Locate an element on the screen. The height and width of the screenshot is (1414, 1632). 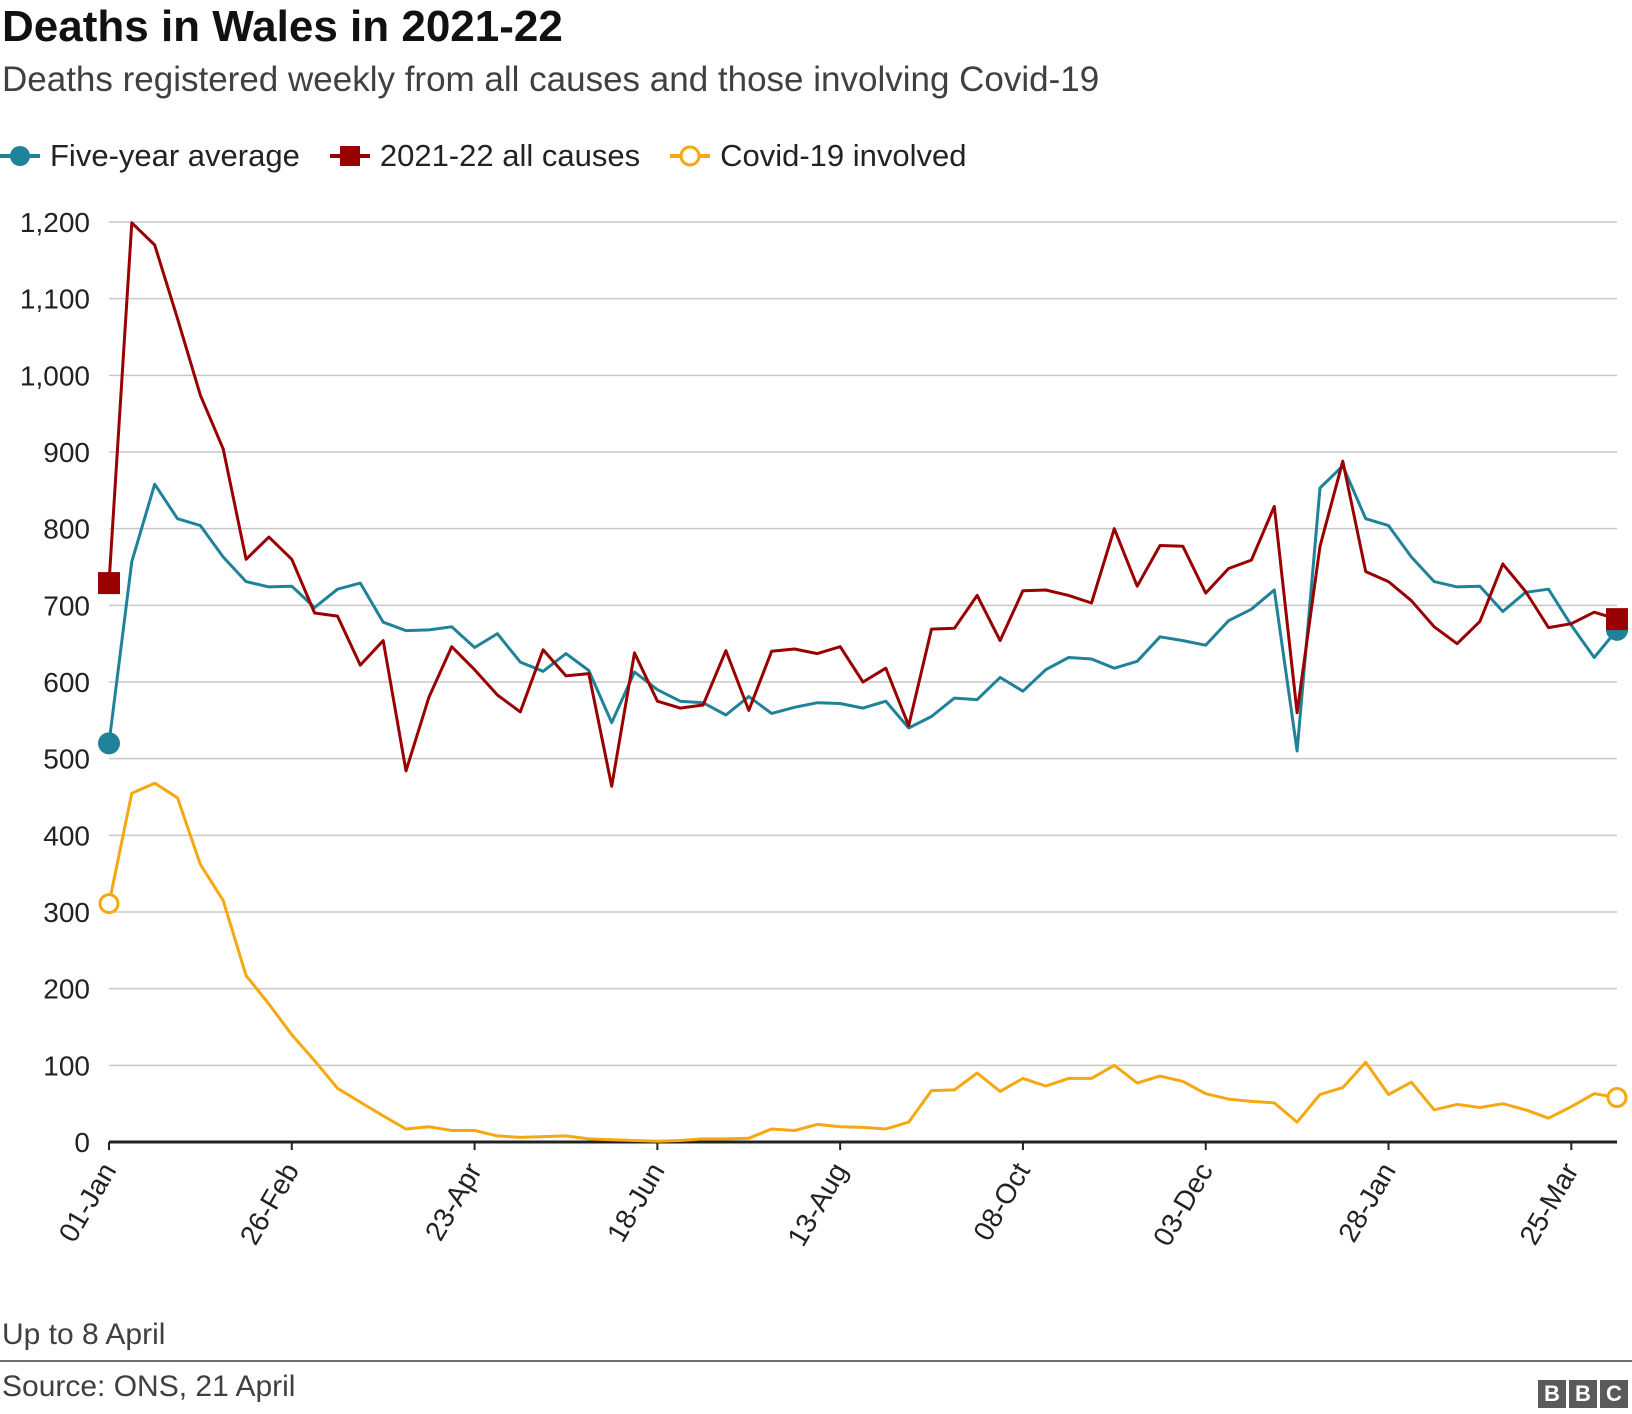
x-tick-label: 13-Aug is located at coordinates (817, 1205).